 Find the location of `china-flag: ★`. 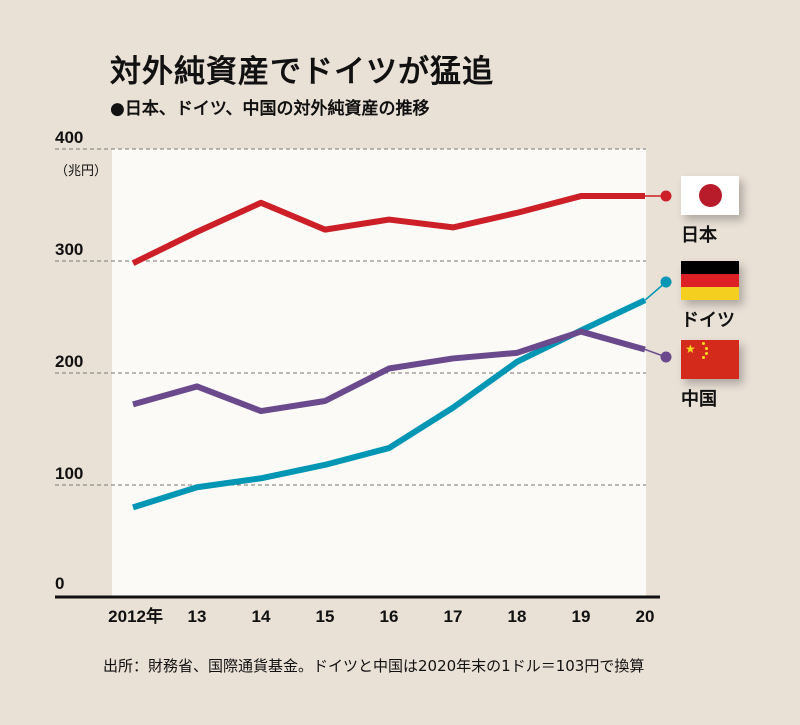

china-flag: ★ is located at coordinates (710, 359).